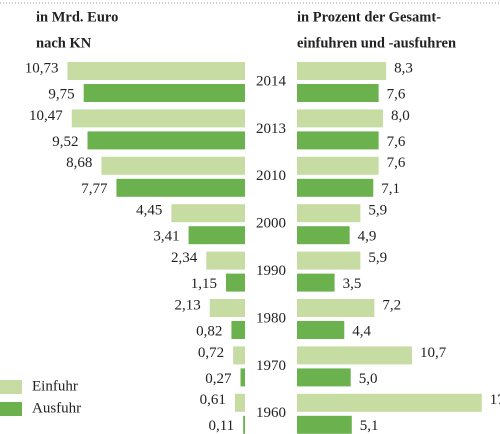 The width and height of the screenshot is (500, 434). Describe the element at coordinates (61, 94) in the screenshot. I see `value-label: 9,75` at that location.